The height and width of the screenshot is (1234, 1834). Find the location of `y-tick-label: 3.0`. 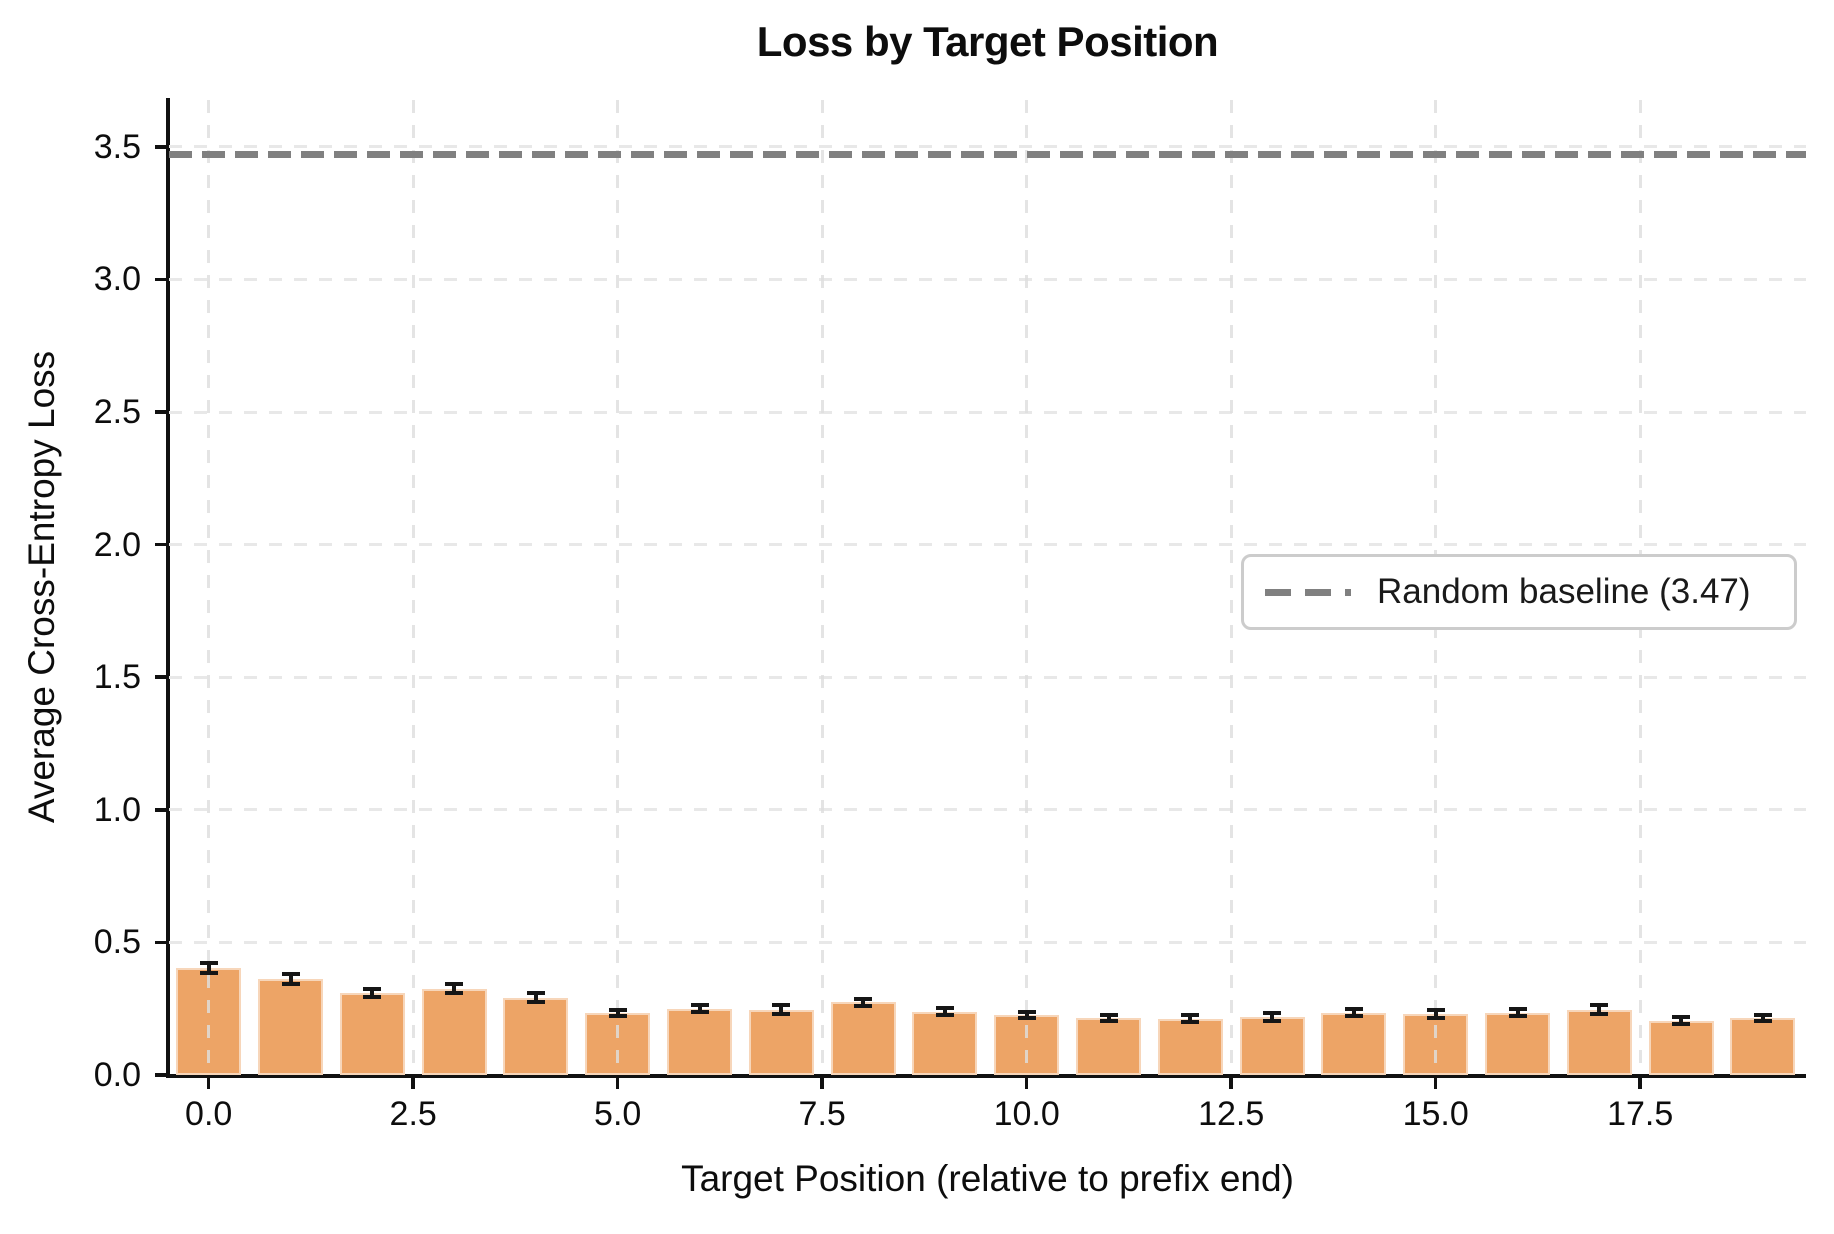

y-tick-label: 3.0 is located at coordinates (117, 279).